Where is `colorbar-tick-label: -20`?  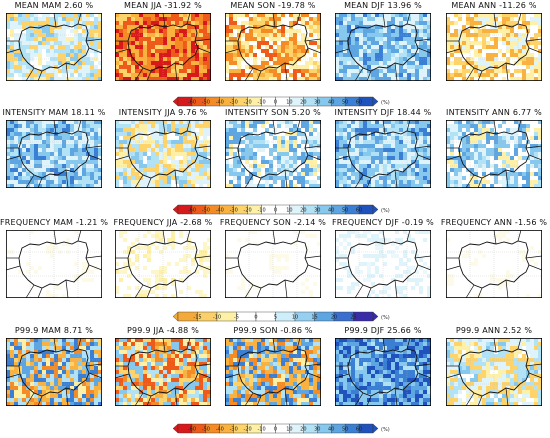
colorbar-tick-label: -20 is located at coordinates (247, 211).